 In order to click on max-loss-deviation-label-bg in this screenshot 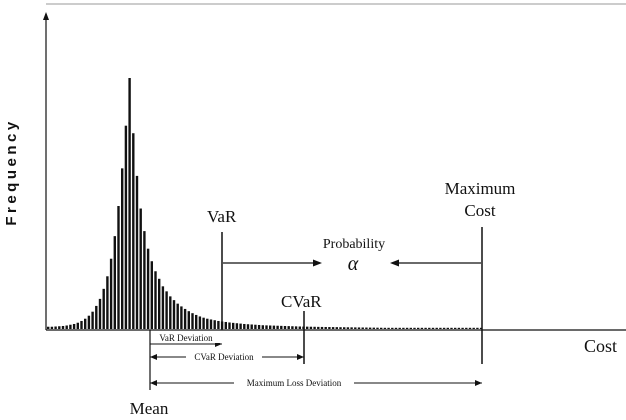, I will do `click(294, 383)`.